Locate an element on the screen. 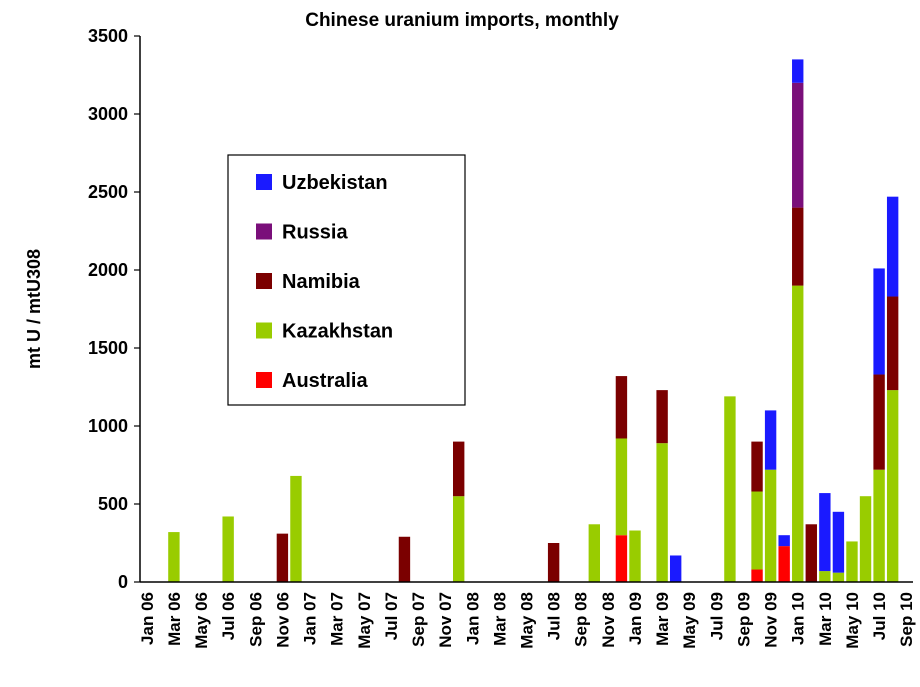 The width and height of the screenshot is (920, 687). x-tick-label: May 10 is located at coordinates (852, 620).